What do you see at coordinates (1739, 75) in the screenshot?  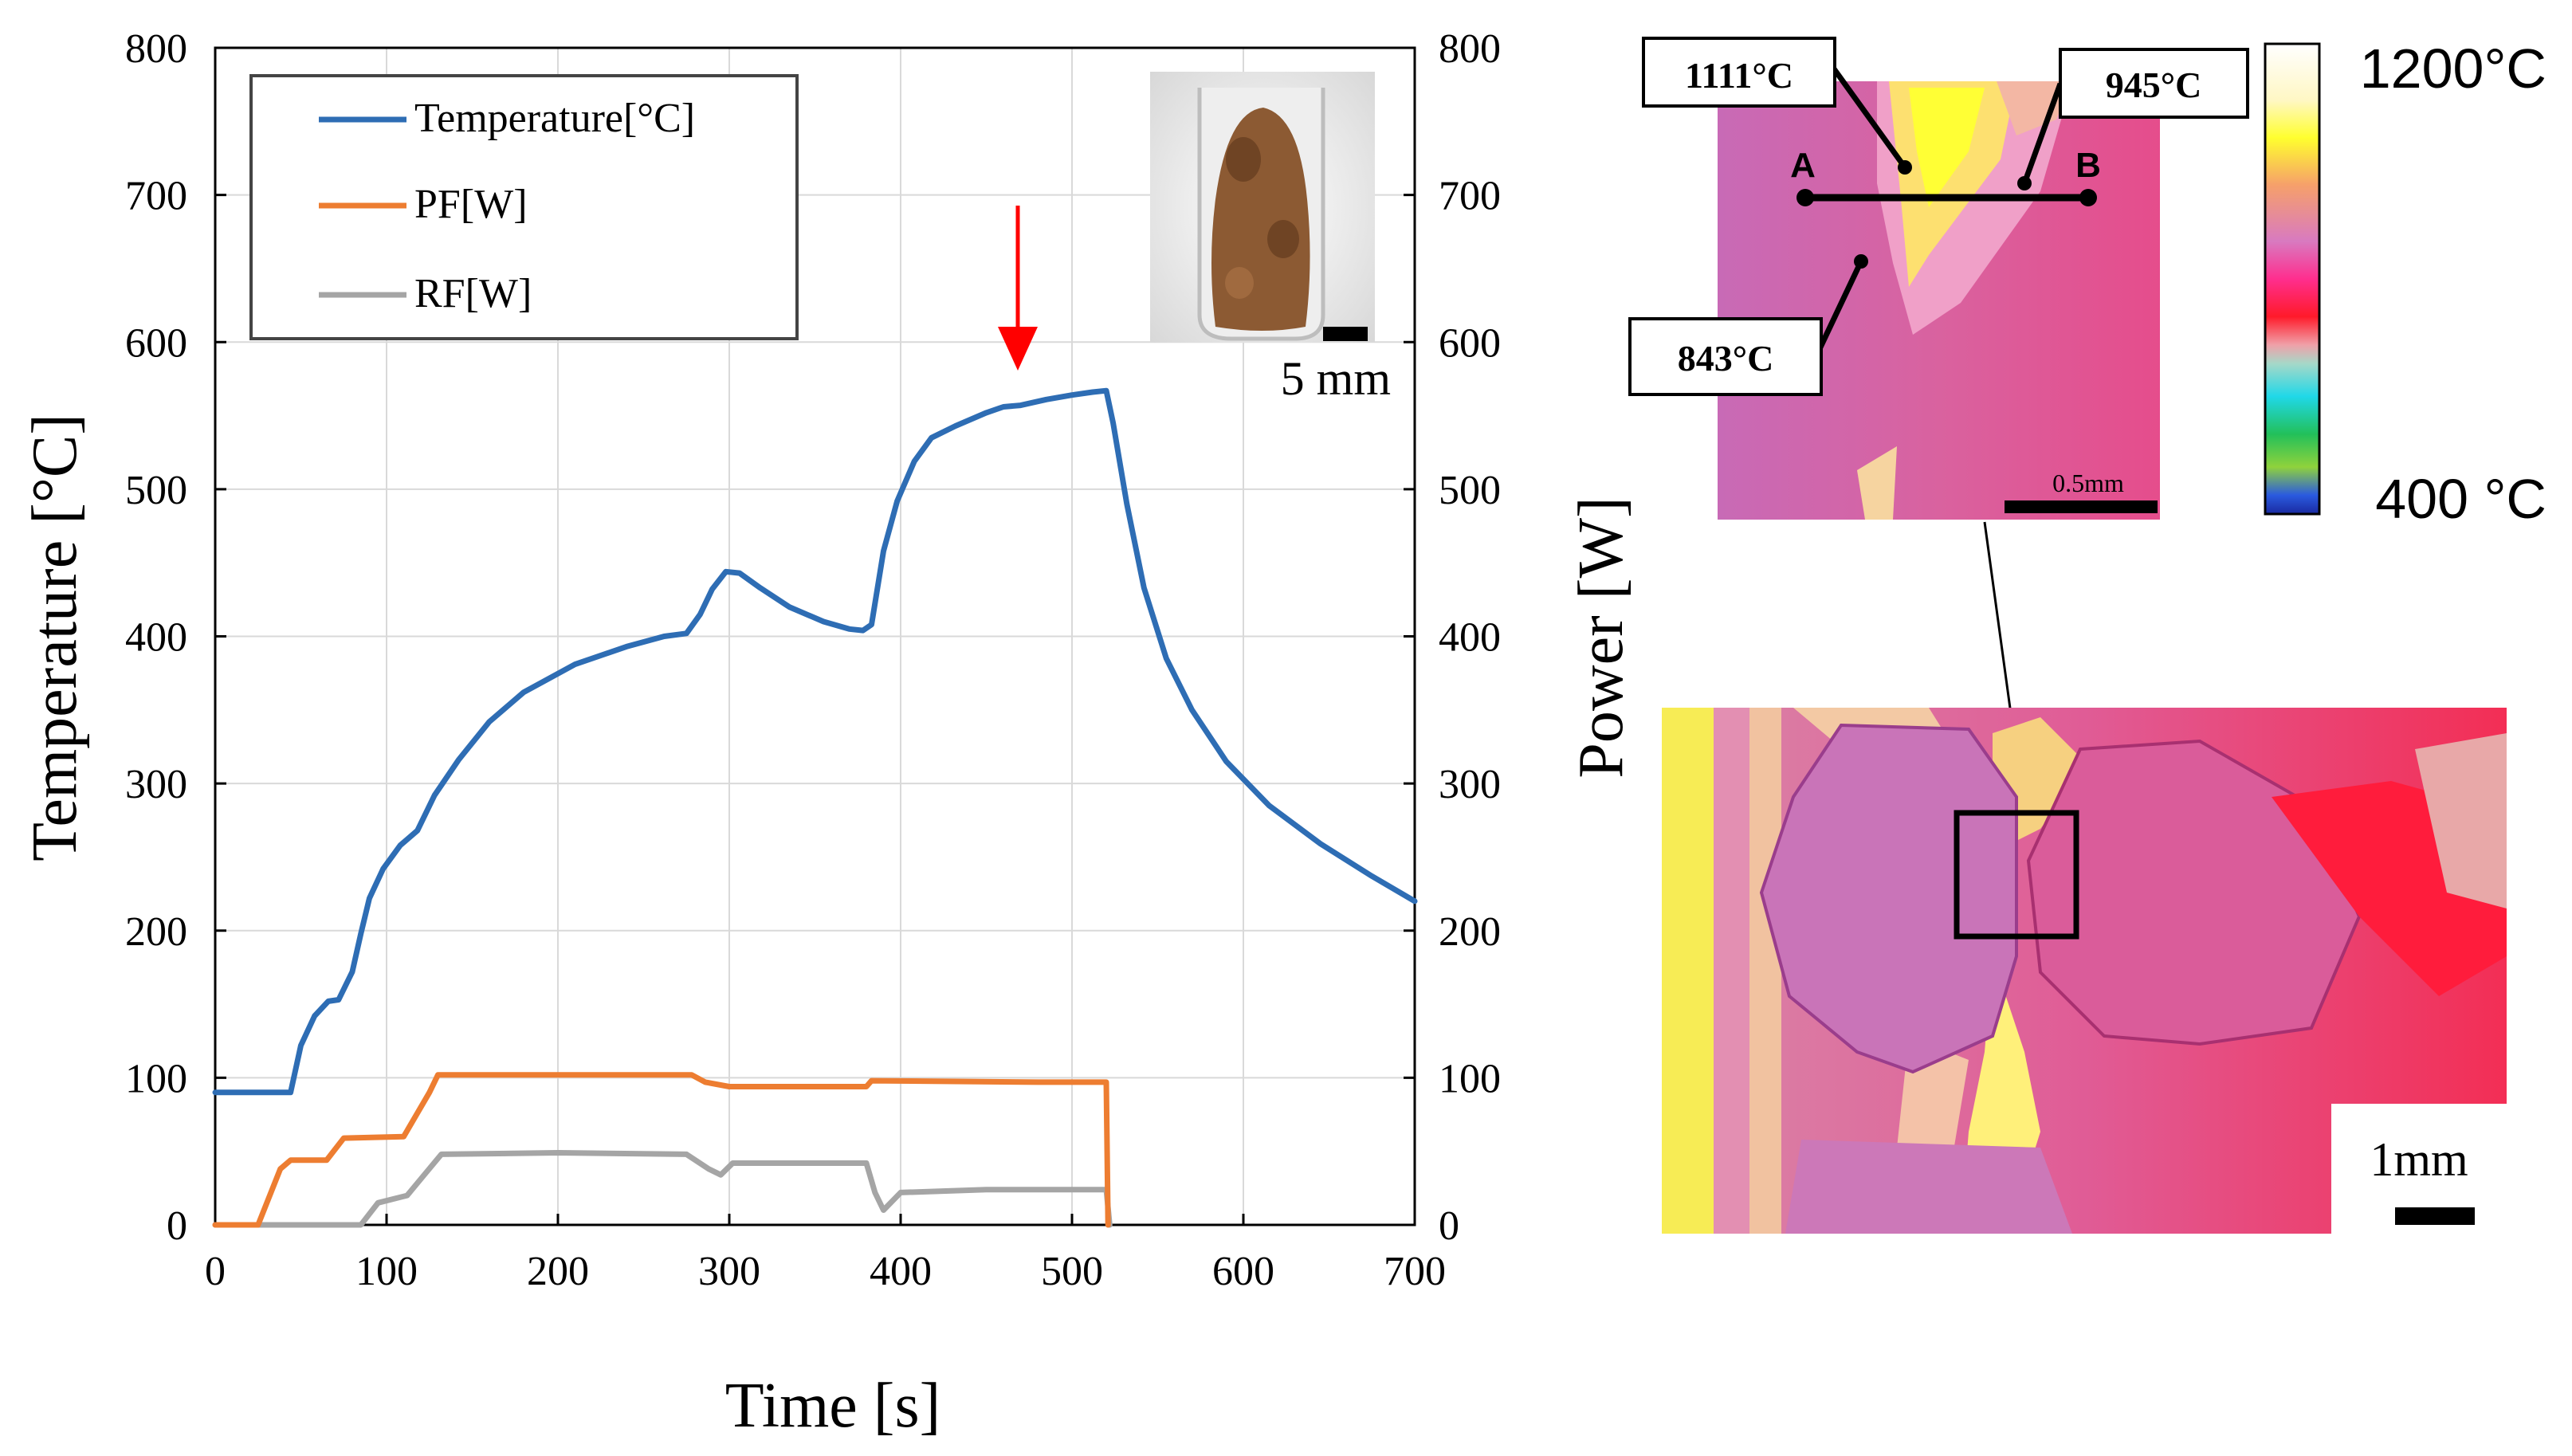 I see `callout-label-1111: 1111°C` at bounding box center [1739, 75].